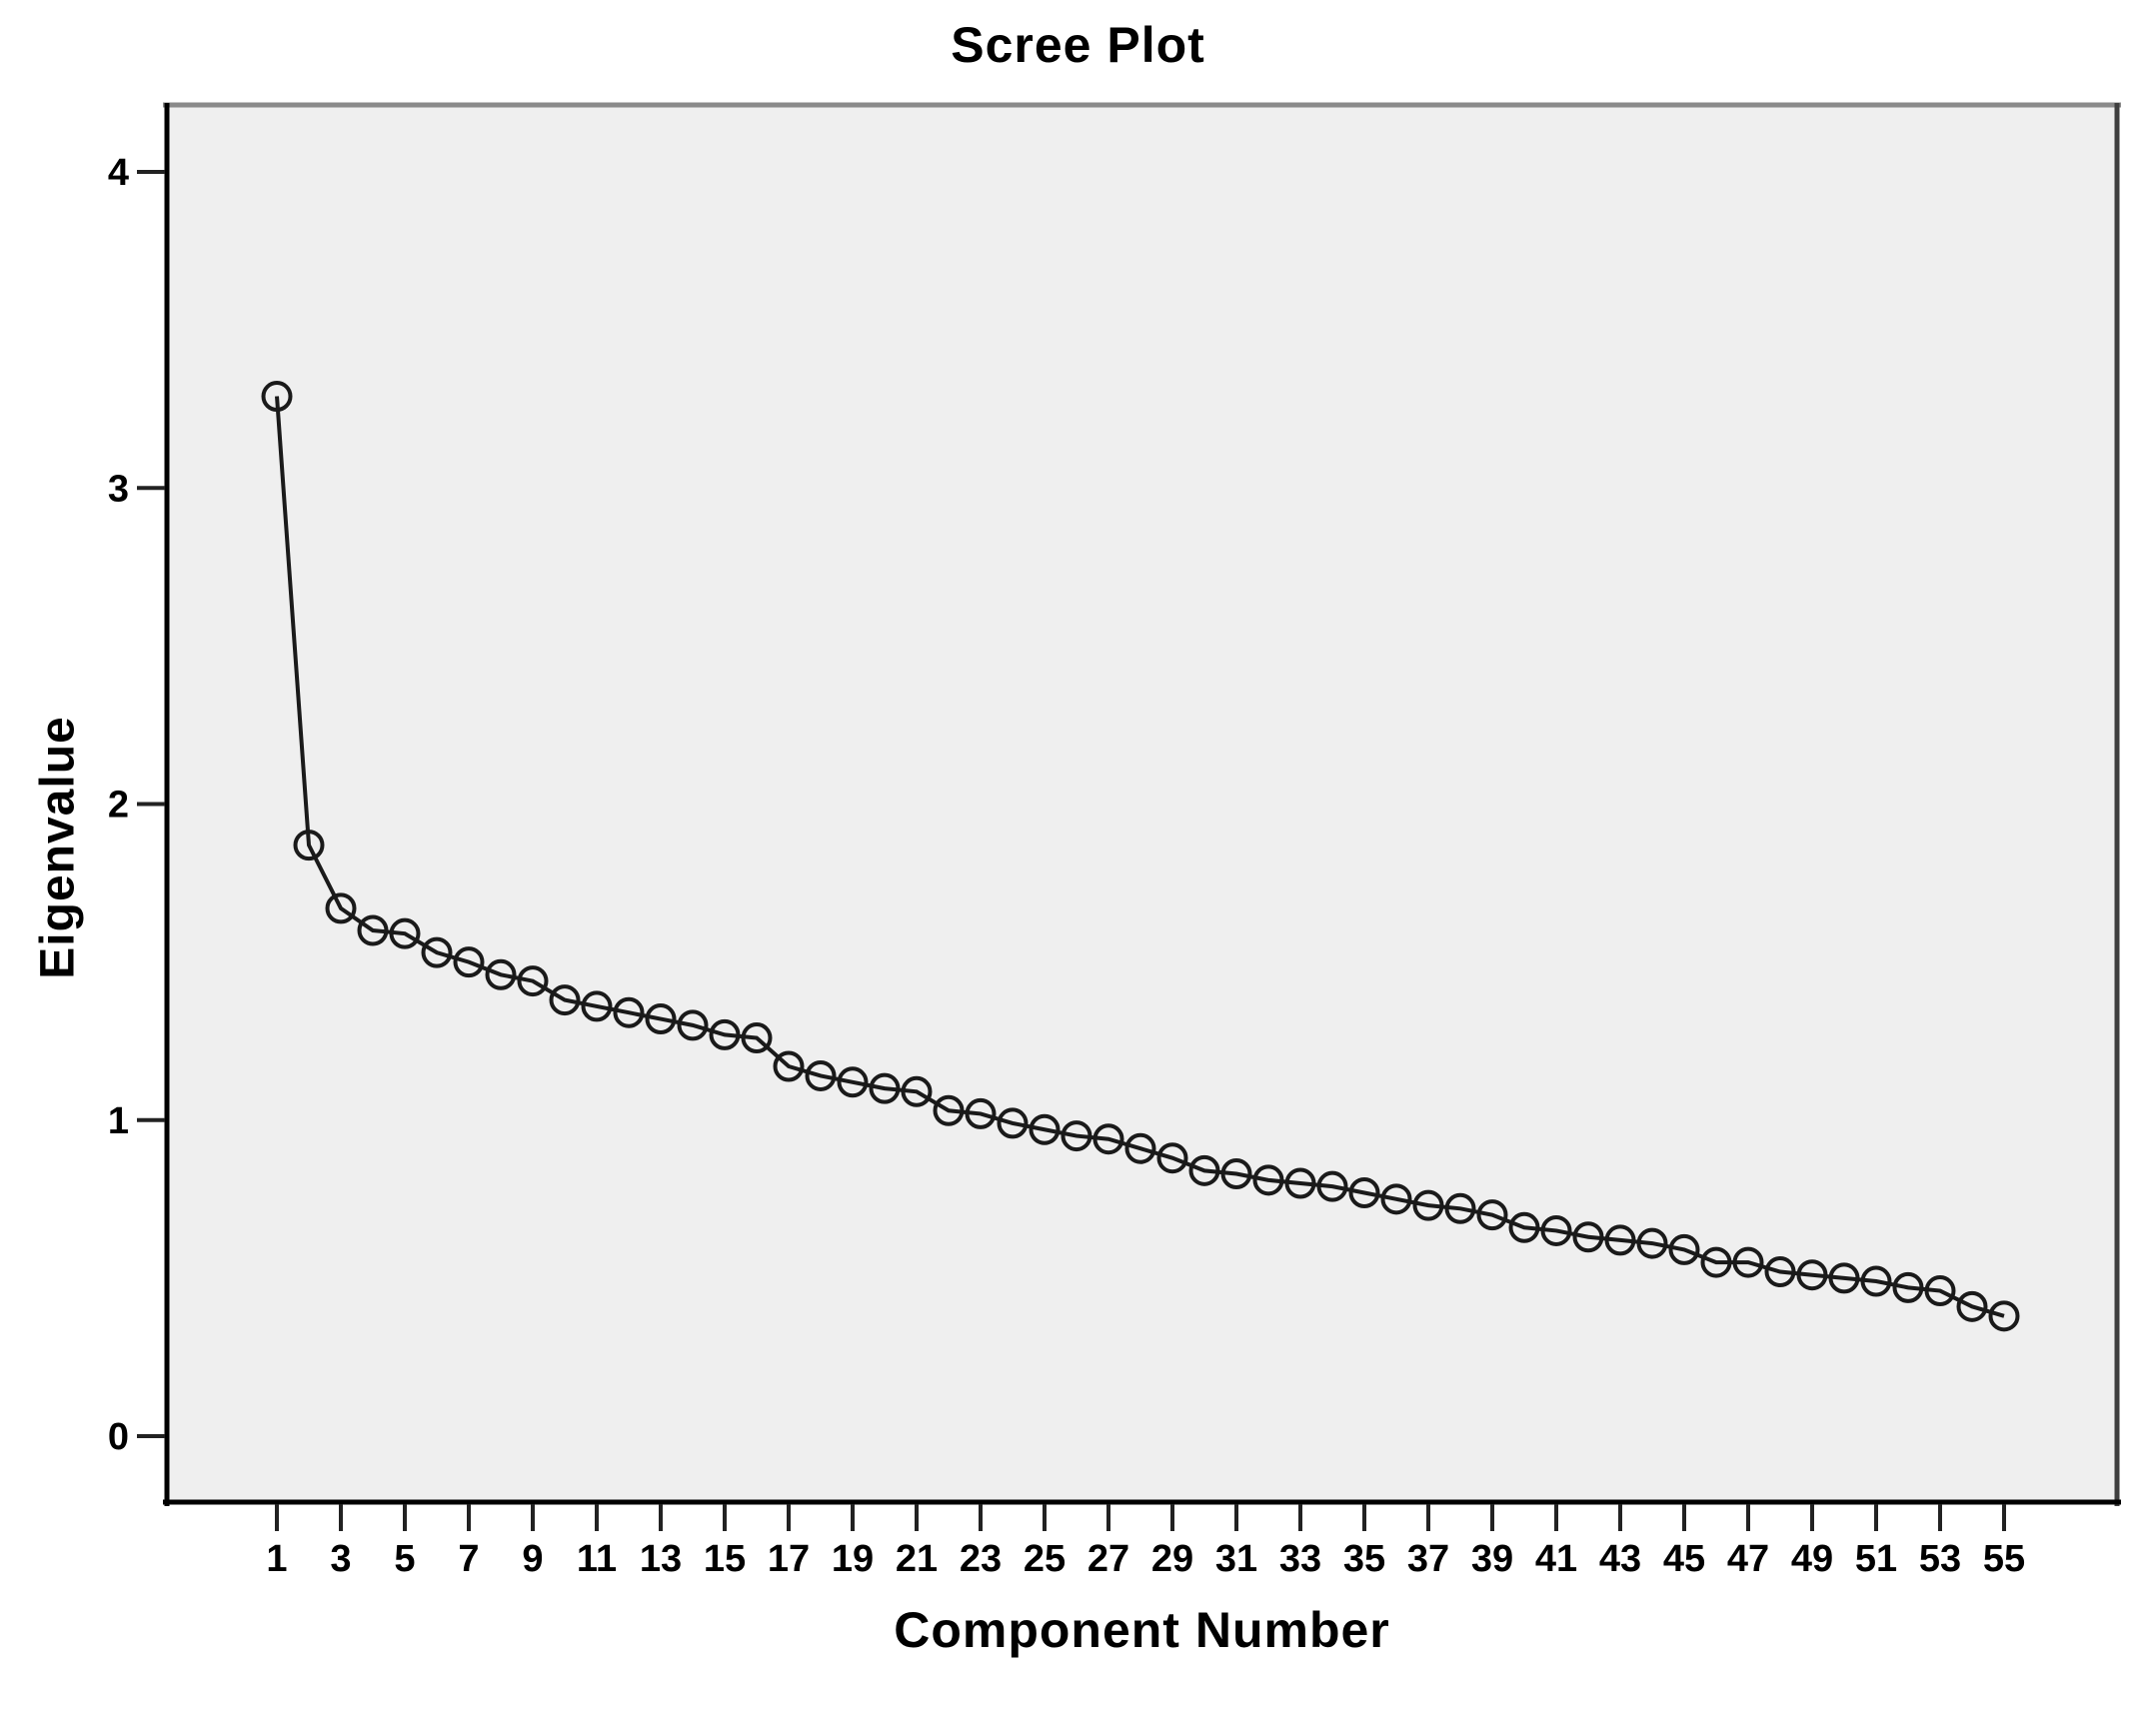 The height and width of the screenshot is (1709, 2156). I want to click on x-axis-tick-label: 27, so click(1108, 1559).